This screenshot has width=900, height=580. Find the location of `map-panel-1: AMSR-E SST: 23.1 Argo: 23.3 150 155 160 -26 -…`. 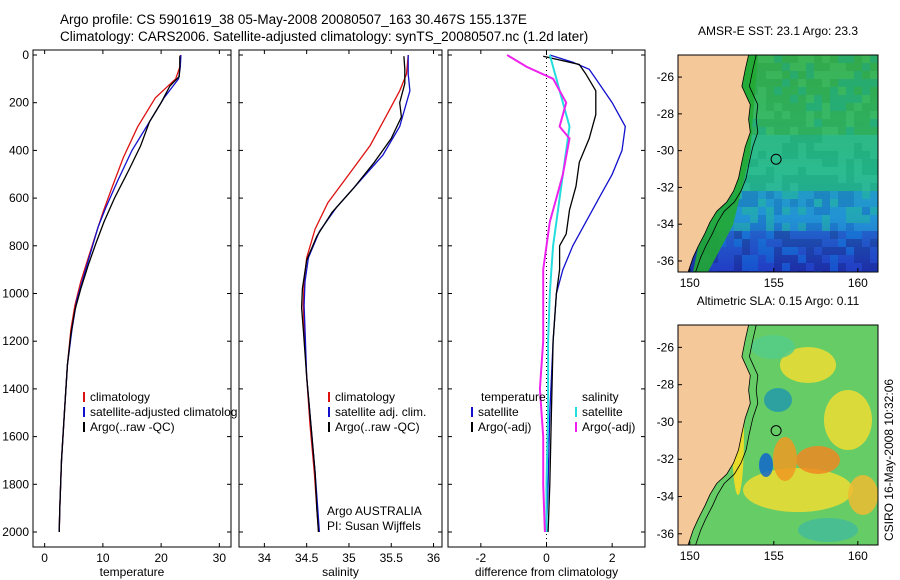

map-panel-1: AMSR-E SST: 23.1 Argo: 23.3 150 155 160 -26 -… is located at coordinates (768, 157).